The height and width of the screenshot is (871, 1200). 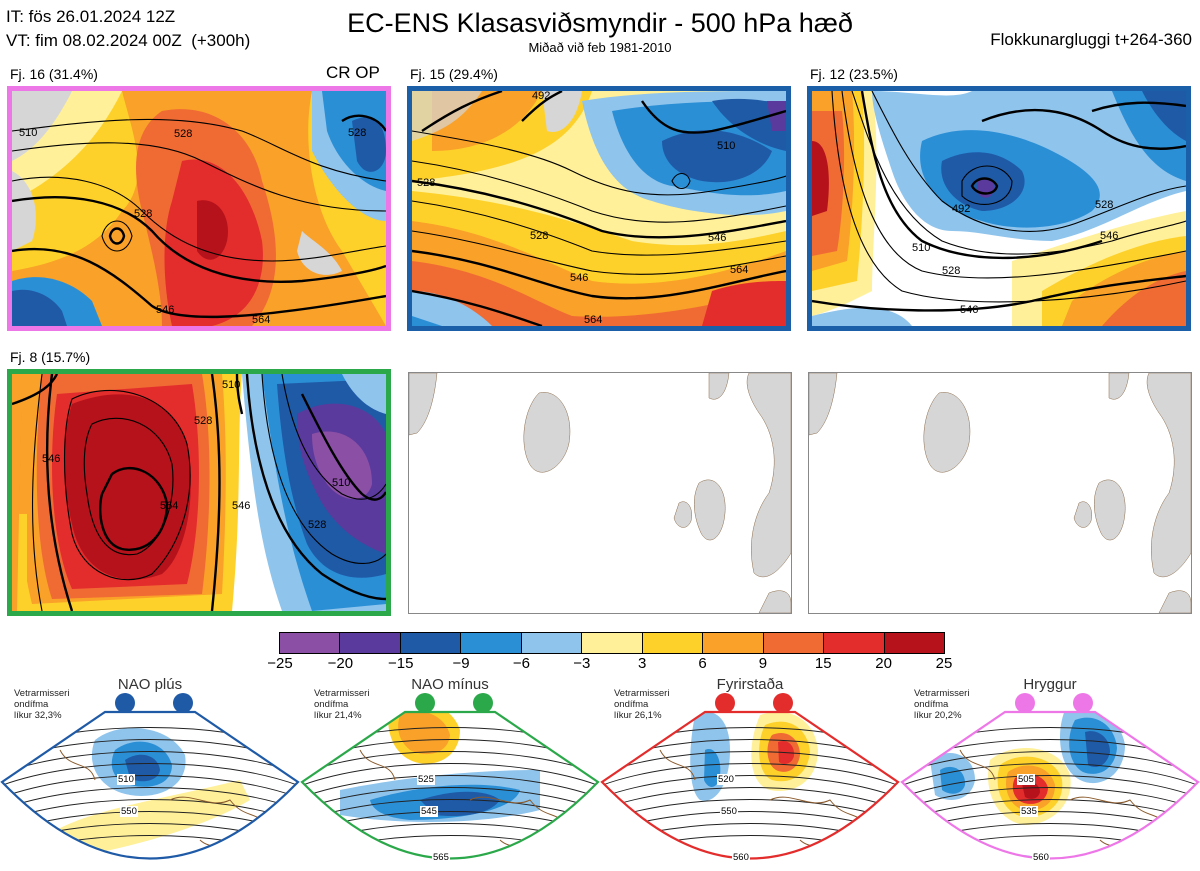 What do you see at coordinates (280, 663) in the screenshot?
I see `colorbar-tick-label: −25` at bounding box center [280, 663].